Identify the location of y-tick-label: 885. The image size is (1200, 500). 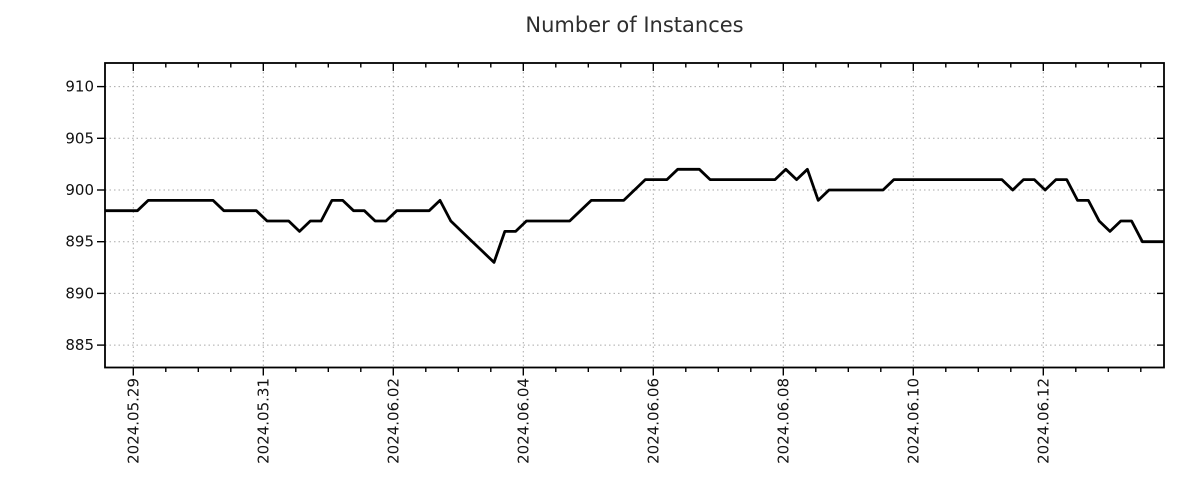
(79, 345).